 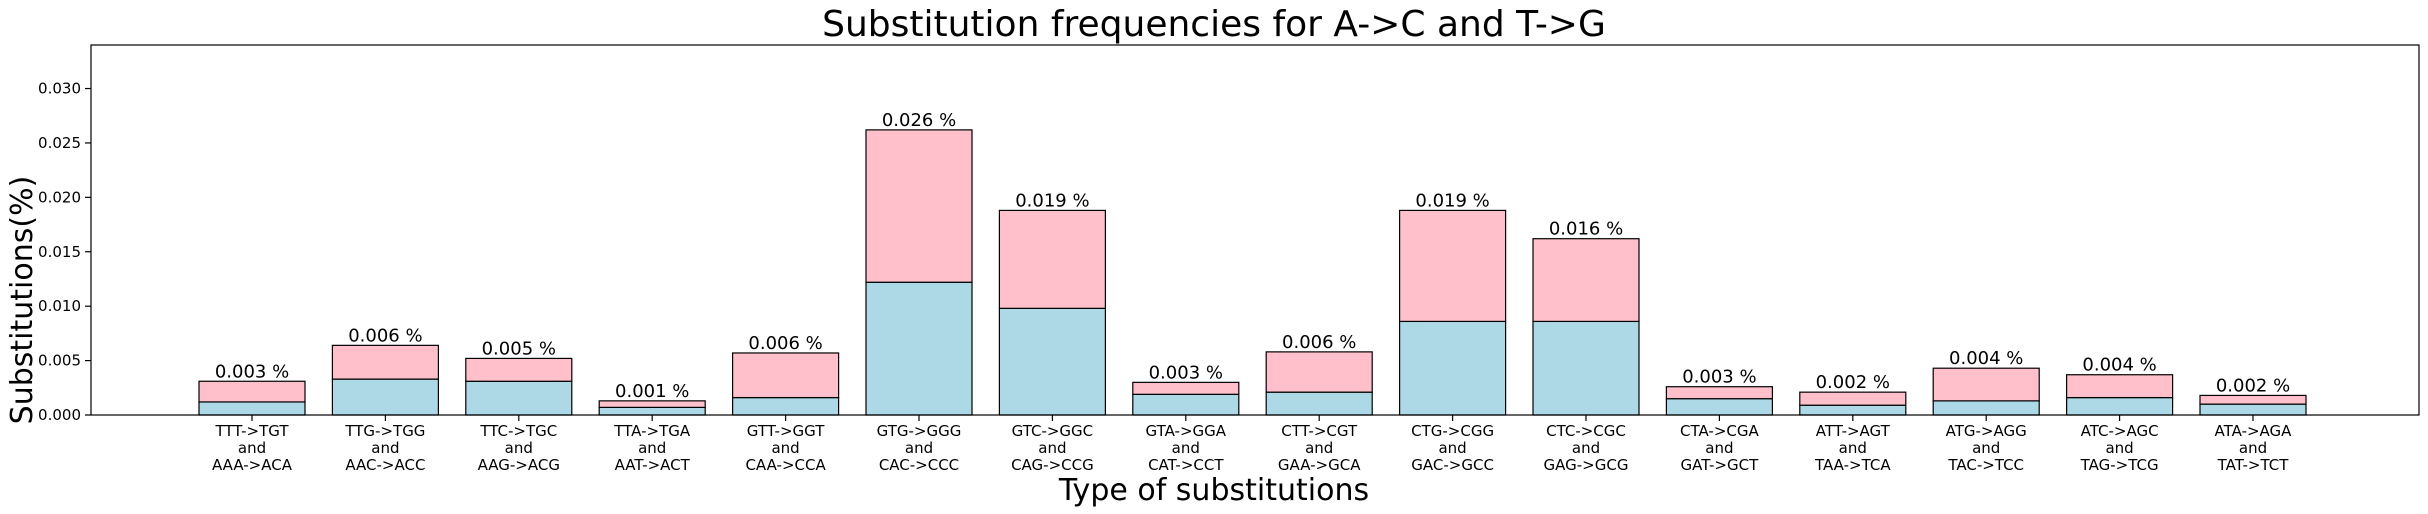 I want to click on bar-value-label: 0.004 %, so click(x=2119, y=365).